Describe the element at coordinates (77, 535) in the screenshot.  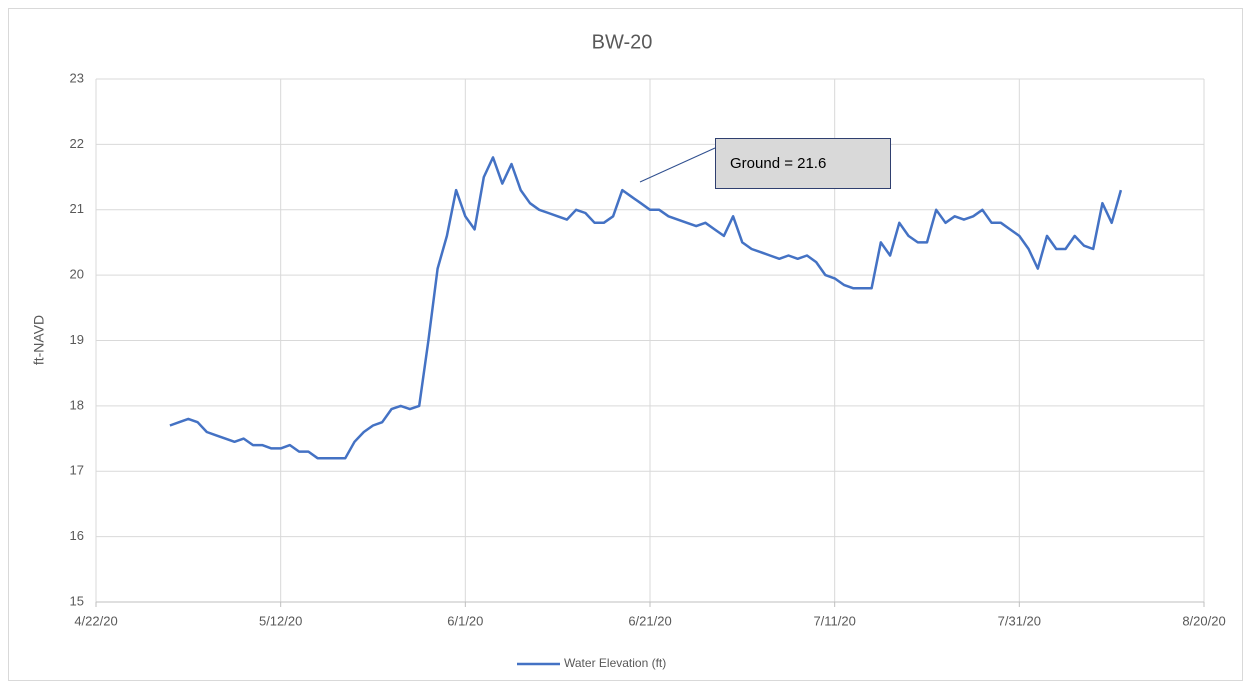
I see `y-tick-label: 16` at that location.